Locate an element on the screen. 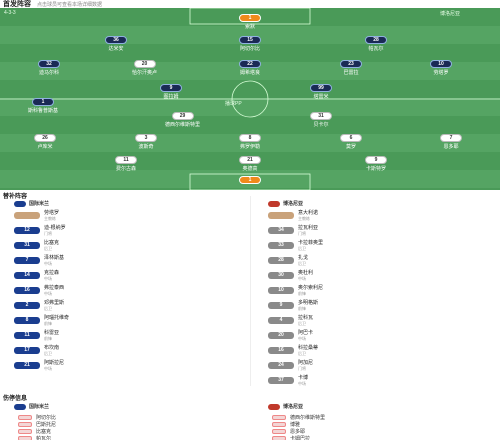  player-name: 阿切尔比 is located at coordinates (249, 49).